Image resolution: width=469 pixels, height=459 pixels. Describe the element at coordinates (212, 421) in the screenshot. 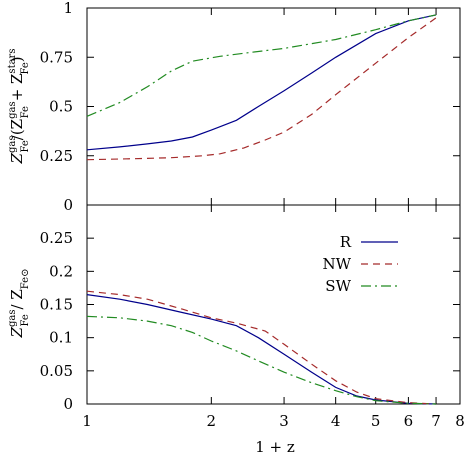

I see `xtick-label: 2` at that location.